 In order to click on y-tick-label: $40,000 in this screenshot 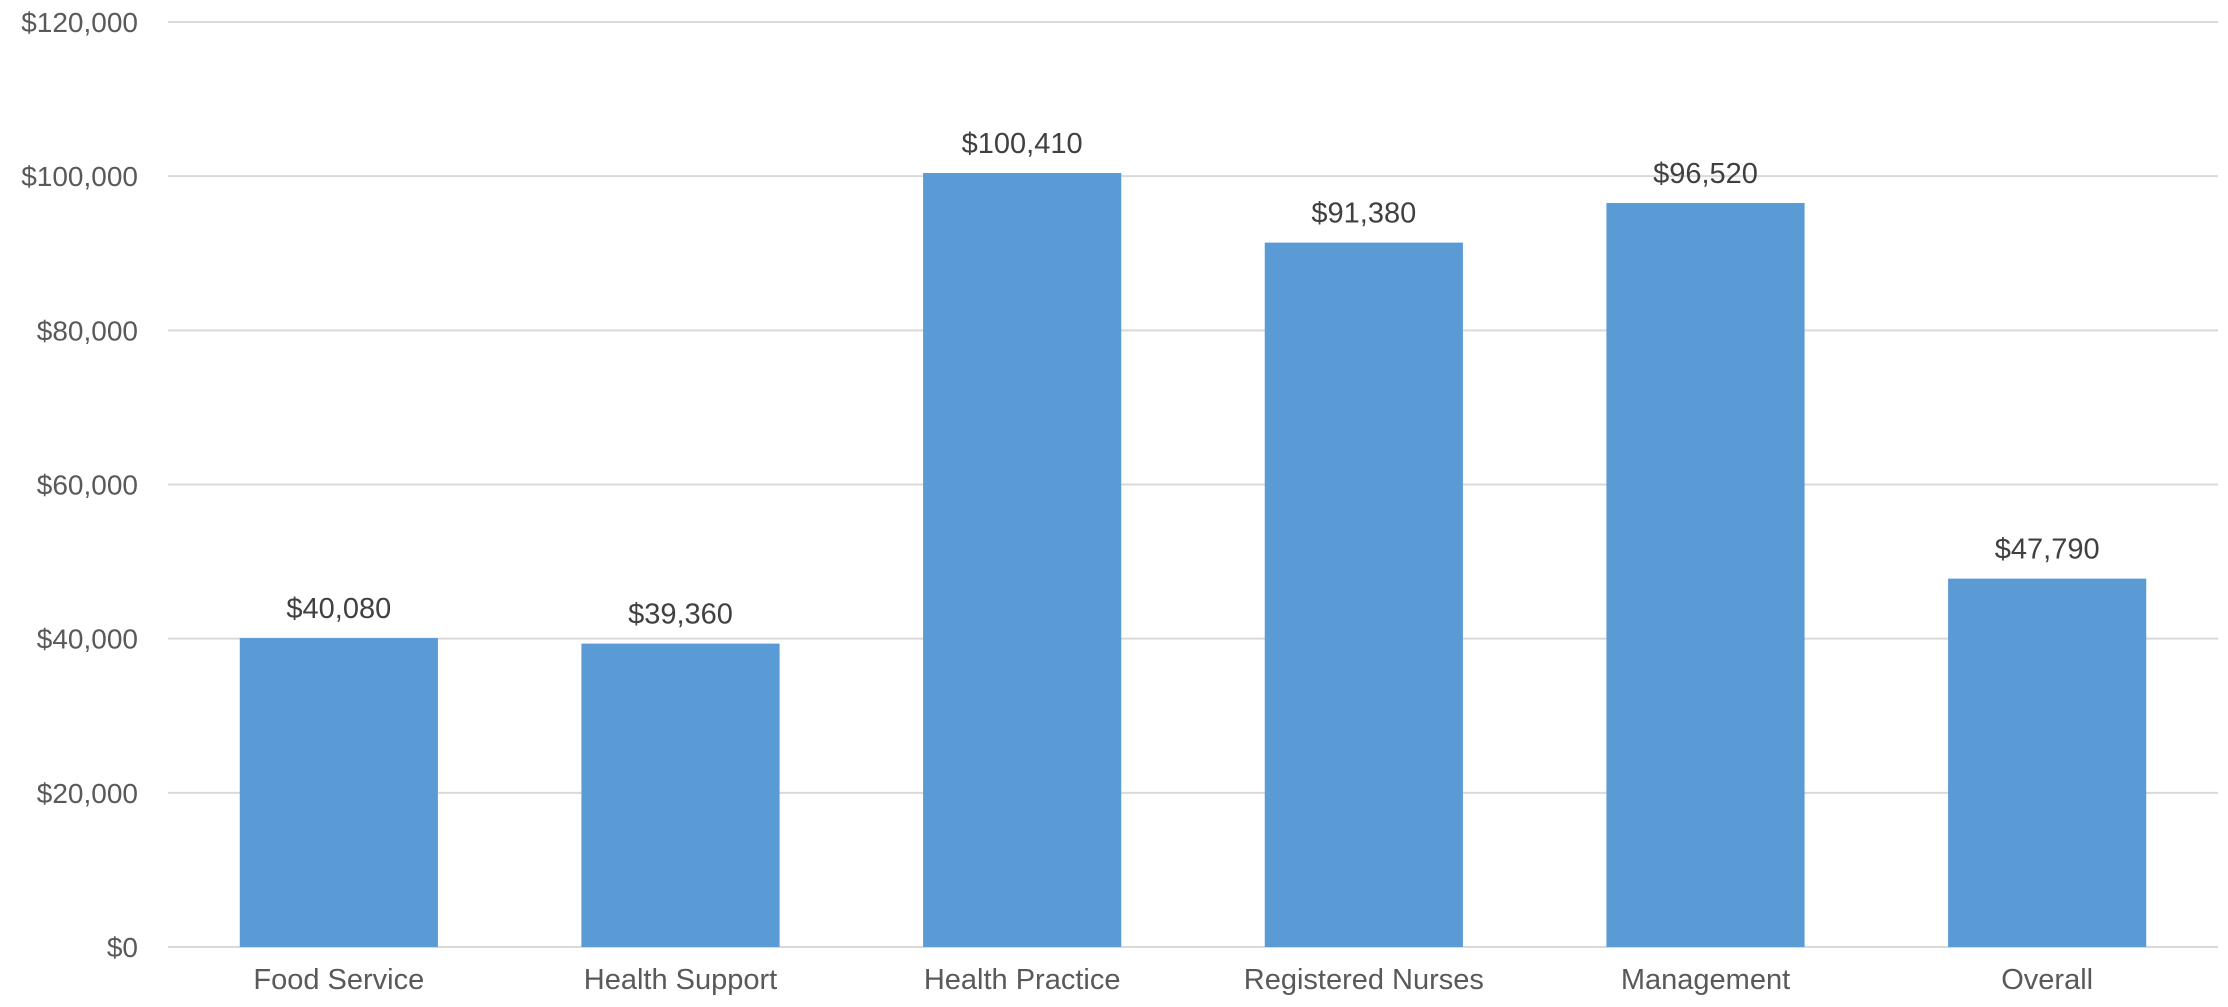, I will do `click(87, 639)`.